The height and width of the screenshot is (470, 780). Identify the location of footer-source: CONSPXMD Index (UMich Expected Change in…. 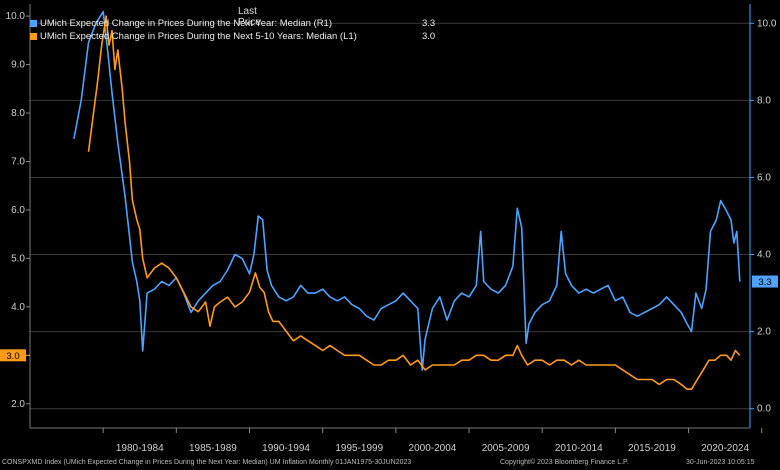
(207, 462).